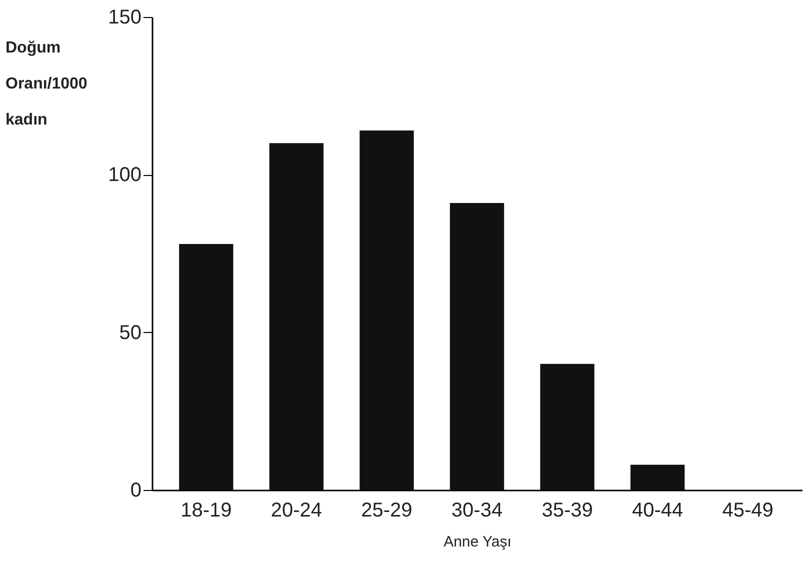  I want to click on y-tick-label: 0, so click(136, 491).